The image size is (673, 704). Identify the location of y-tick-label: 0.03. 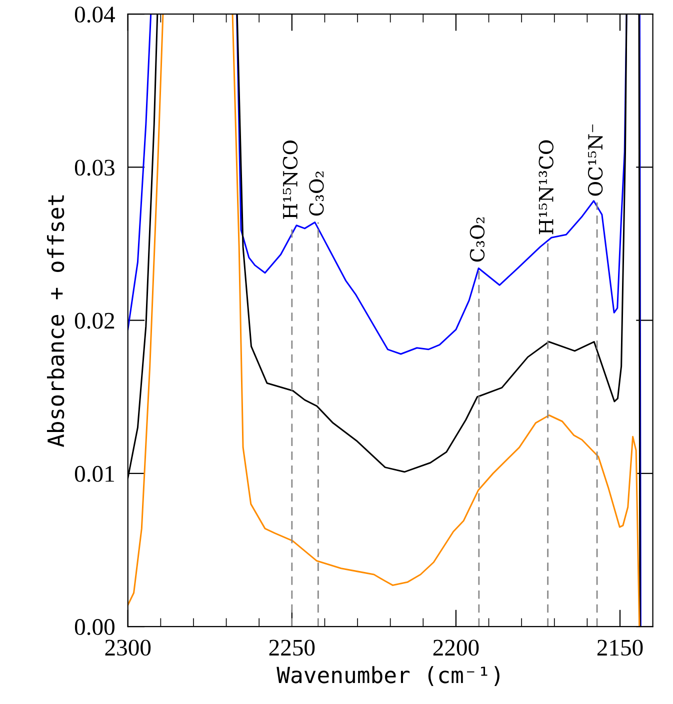
(94, 168).